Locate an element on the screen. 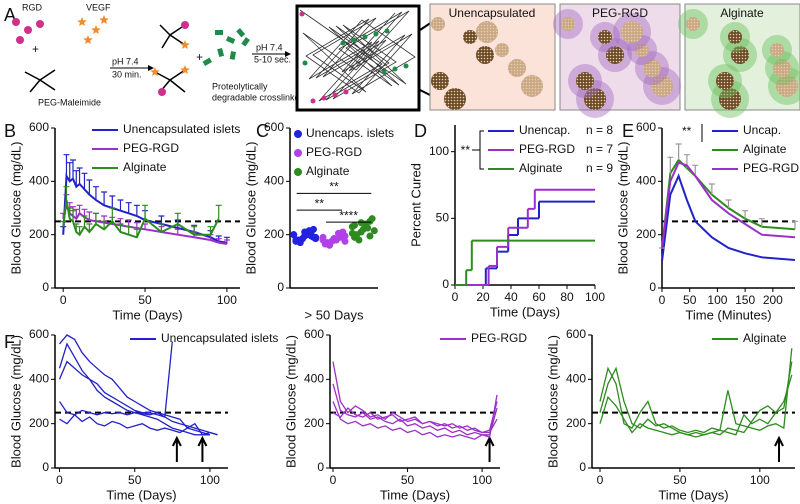 The image size is (800, 504). legend-label: PEG-RGD is located at coordinates (499, 338).